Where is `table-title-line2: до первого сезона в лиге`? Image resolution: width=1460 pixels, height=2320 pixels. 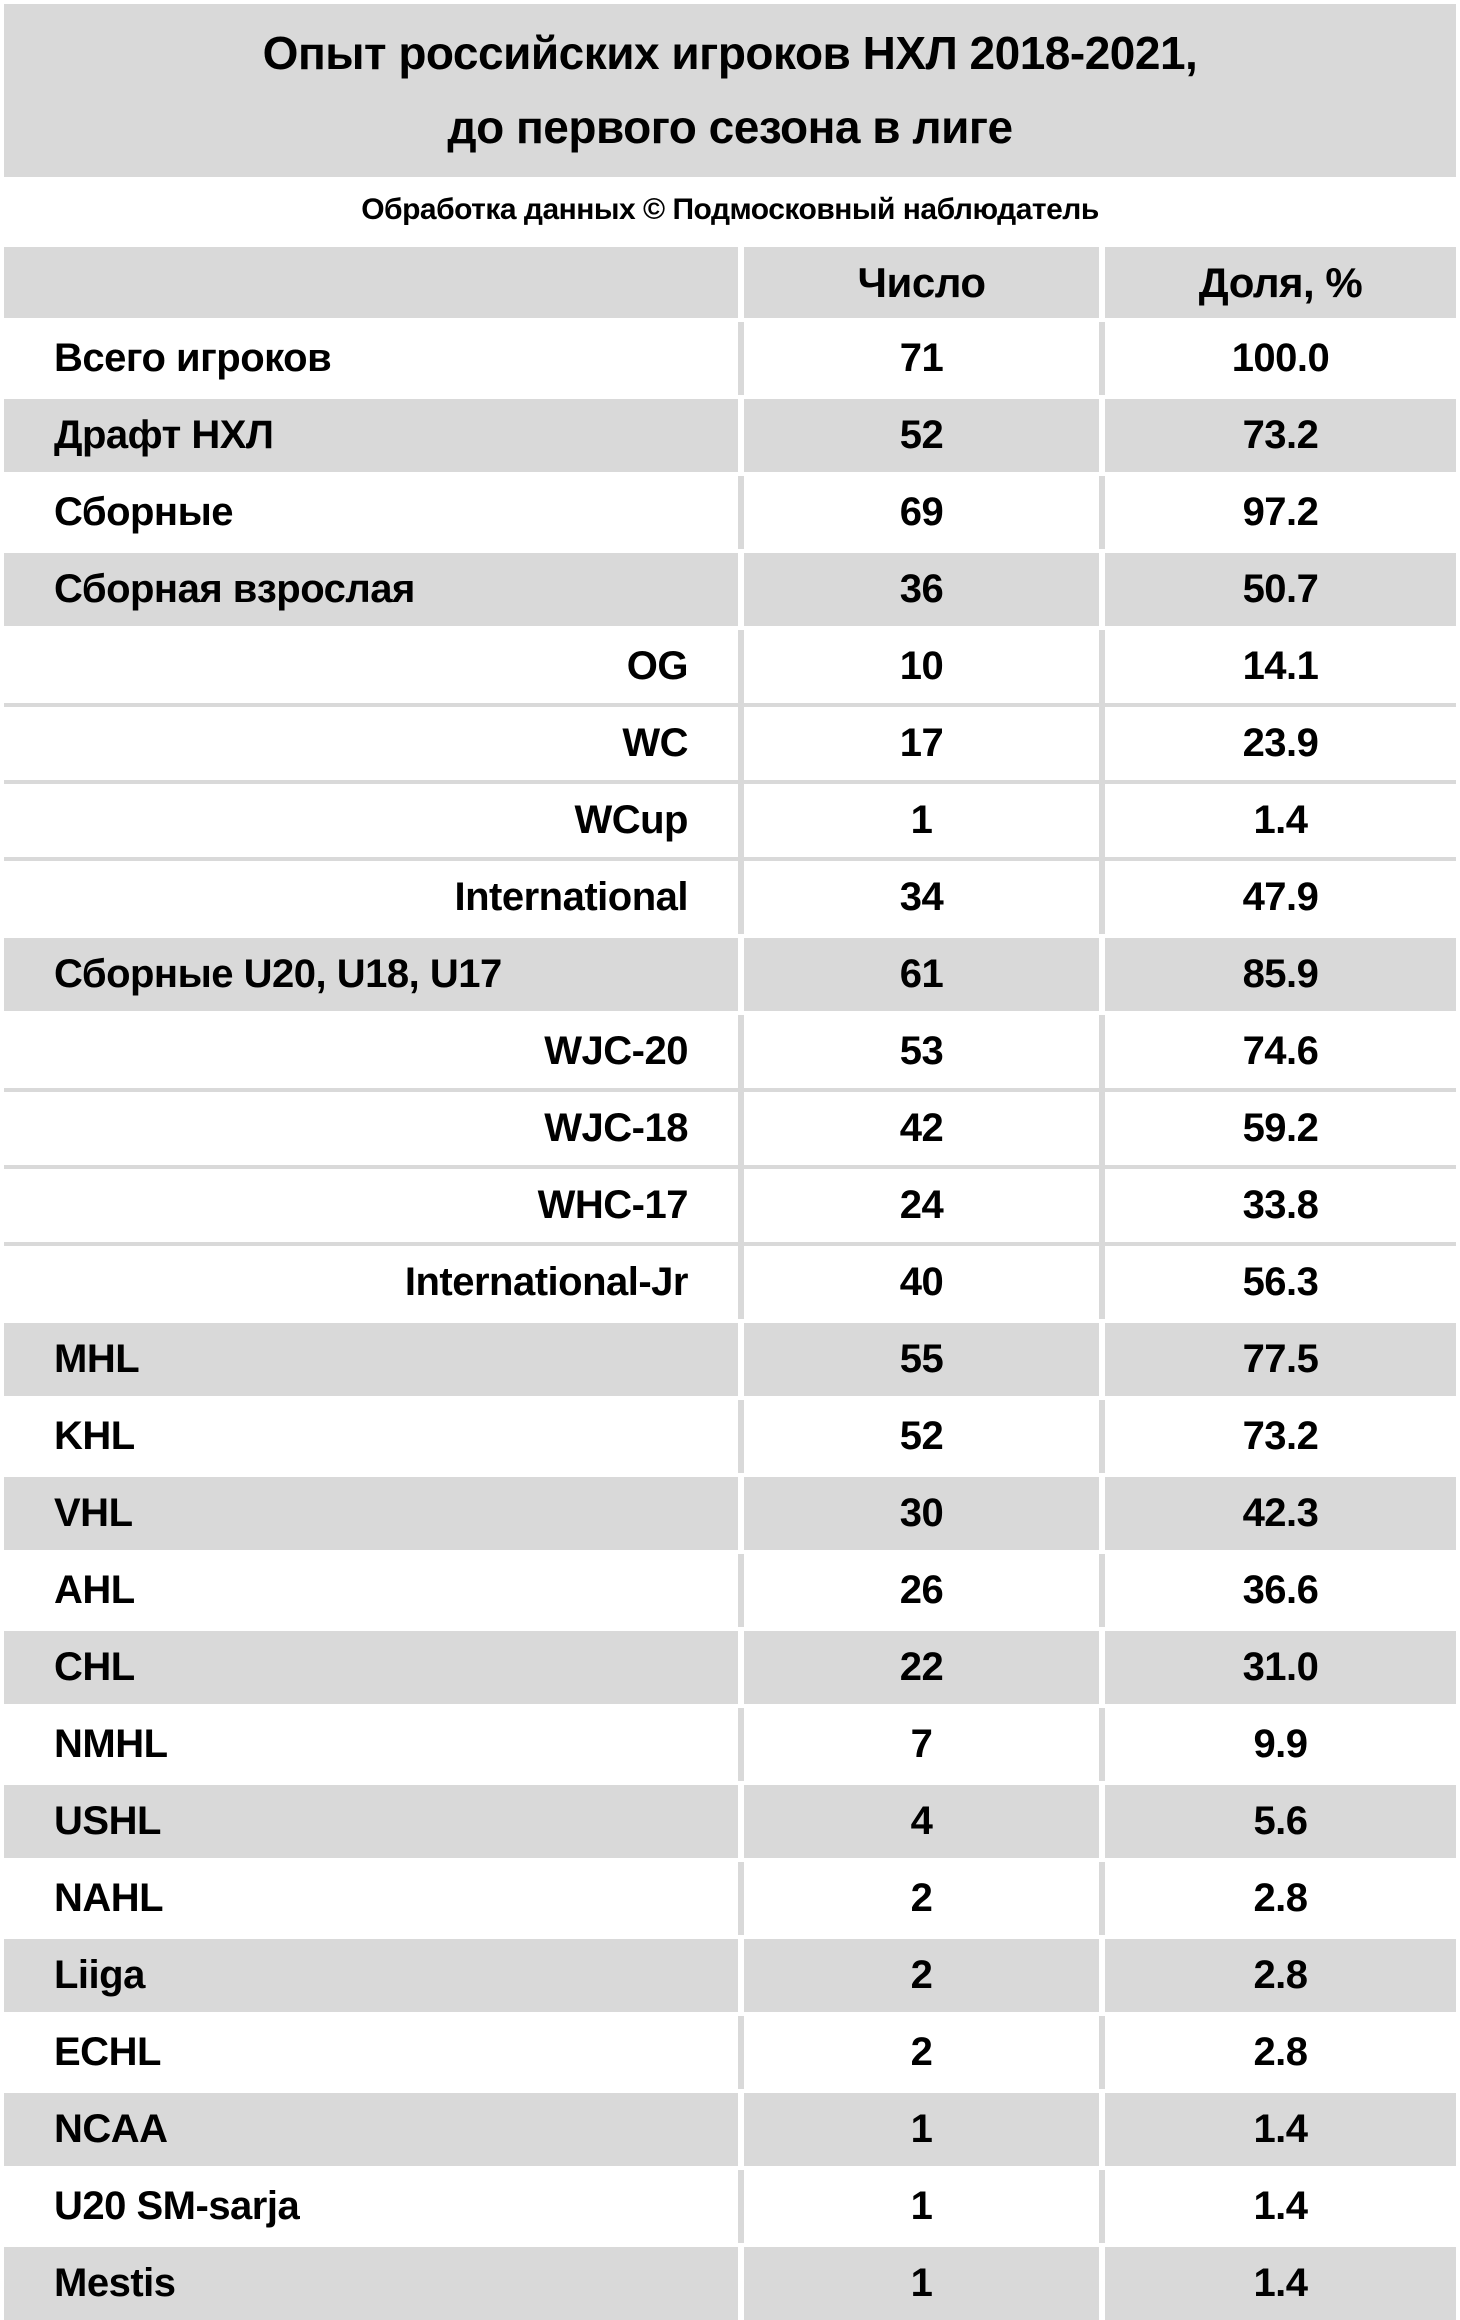
table-title-line2: до первого сезона в лиге is located at coordinates (730, 127).